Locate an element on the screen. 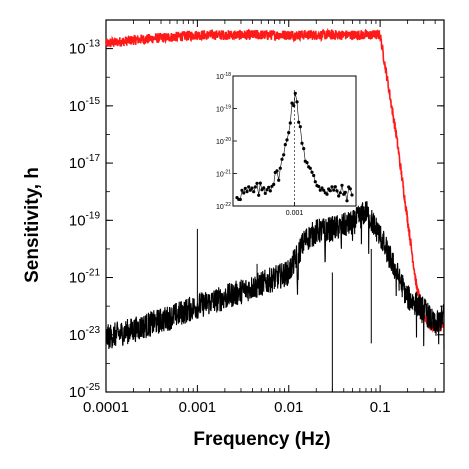  y-tick-label: 10-19 is located at coordinates (85, 219).